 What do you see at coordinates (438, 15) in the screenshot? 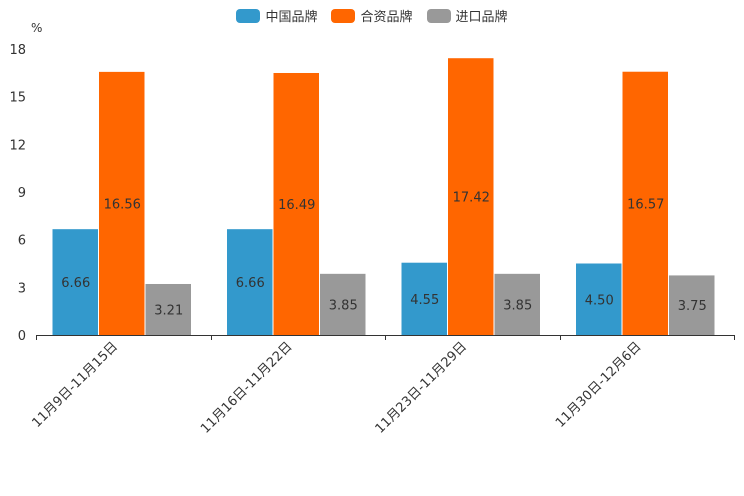
I see `legend-swatch-import-brand` at bounding box center [438, 15].